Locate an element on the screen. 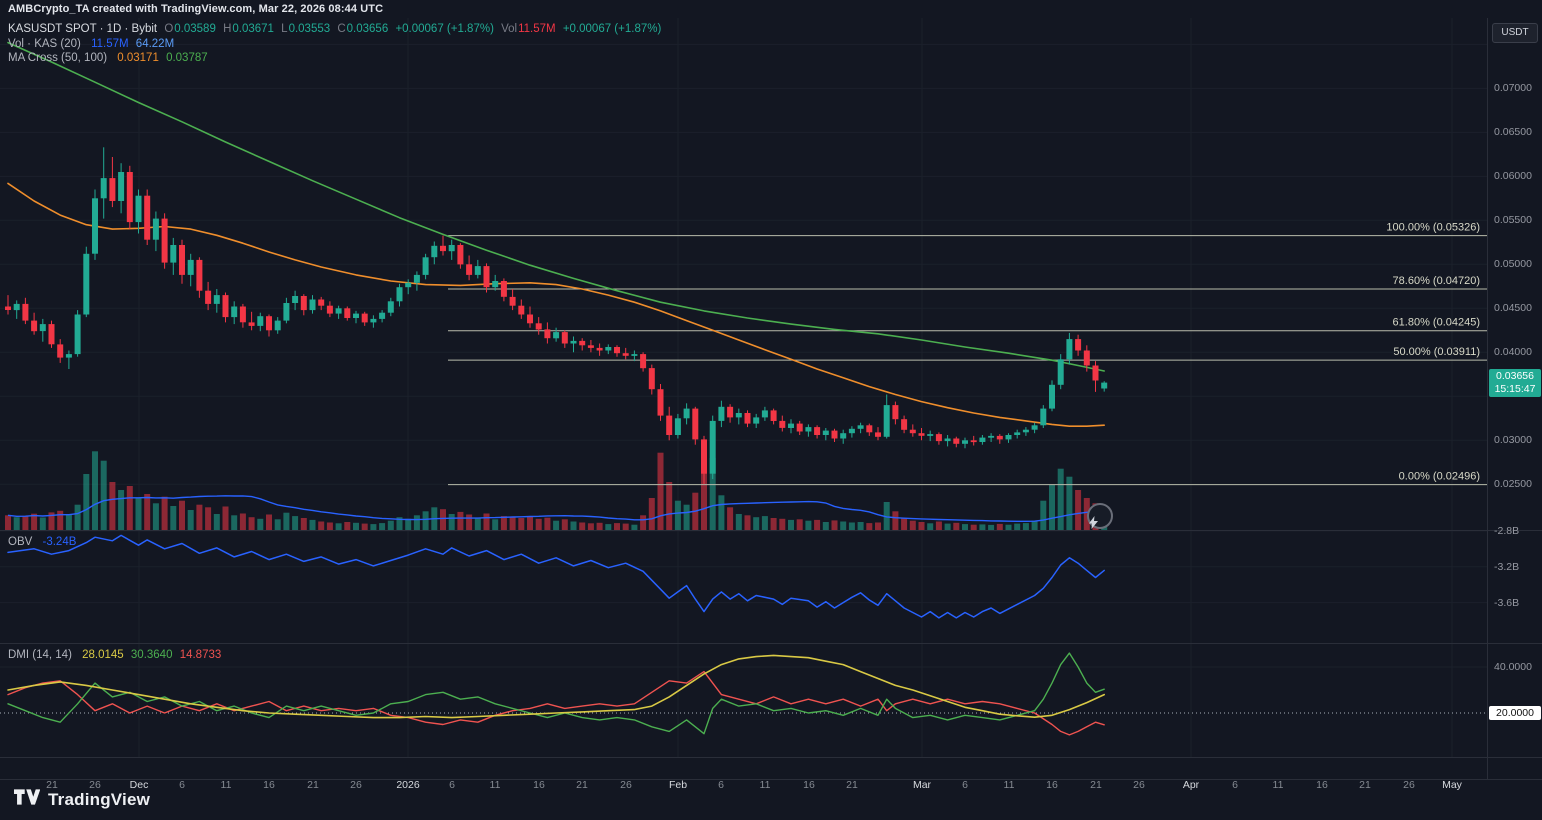  volume-indicator-title: Vol · KAS (20) is located at coordinates (44, 43).